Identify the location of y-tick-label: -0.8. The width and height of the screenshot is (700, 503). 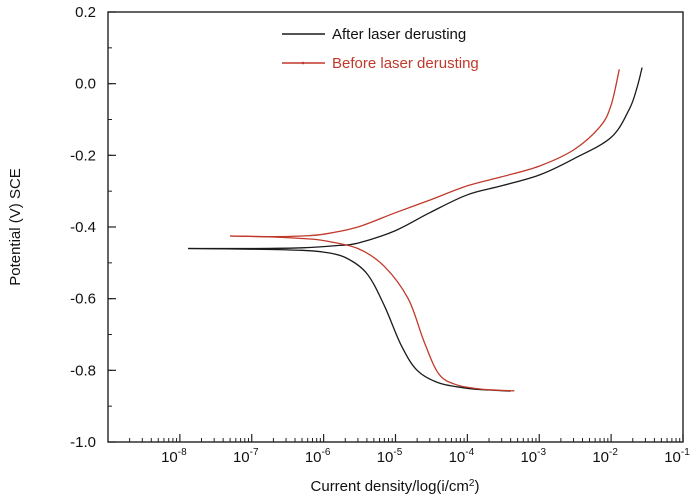
(83, 370).